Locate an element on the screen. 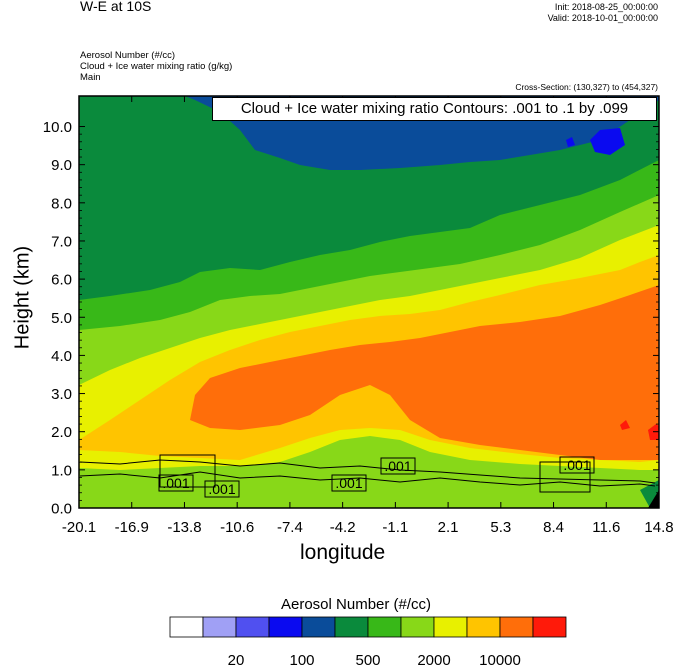  chart-title: W-E at 10S is located at coordinates (116, 7).